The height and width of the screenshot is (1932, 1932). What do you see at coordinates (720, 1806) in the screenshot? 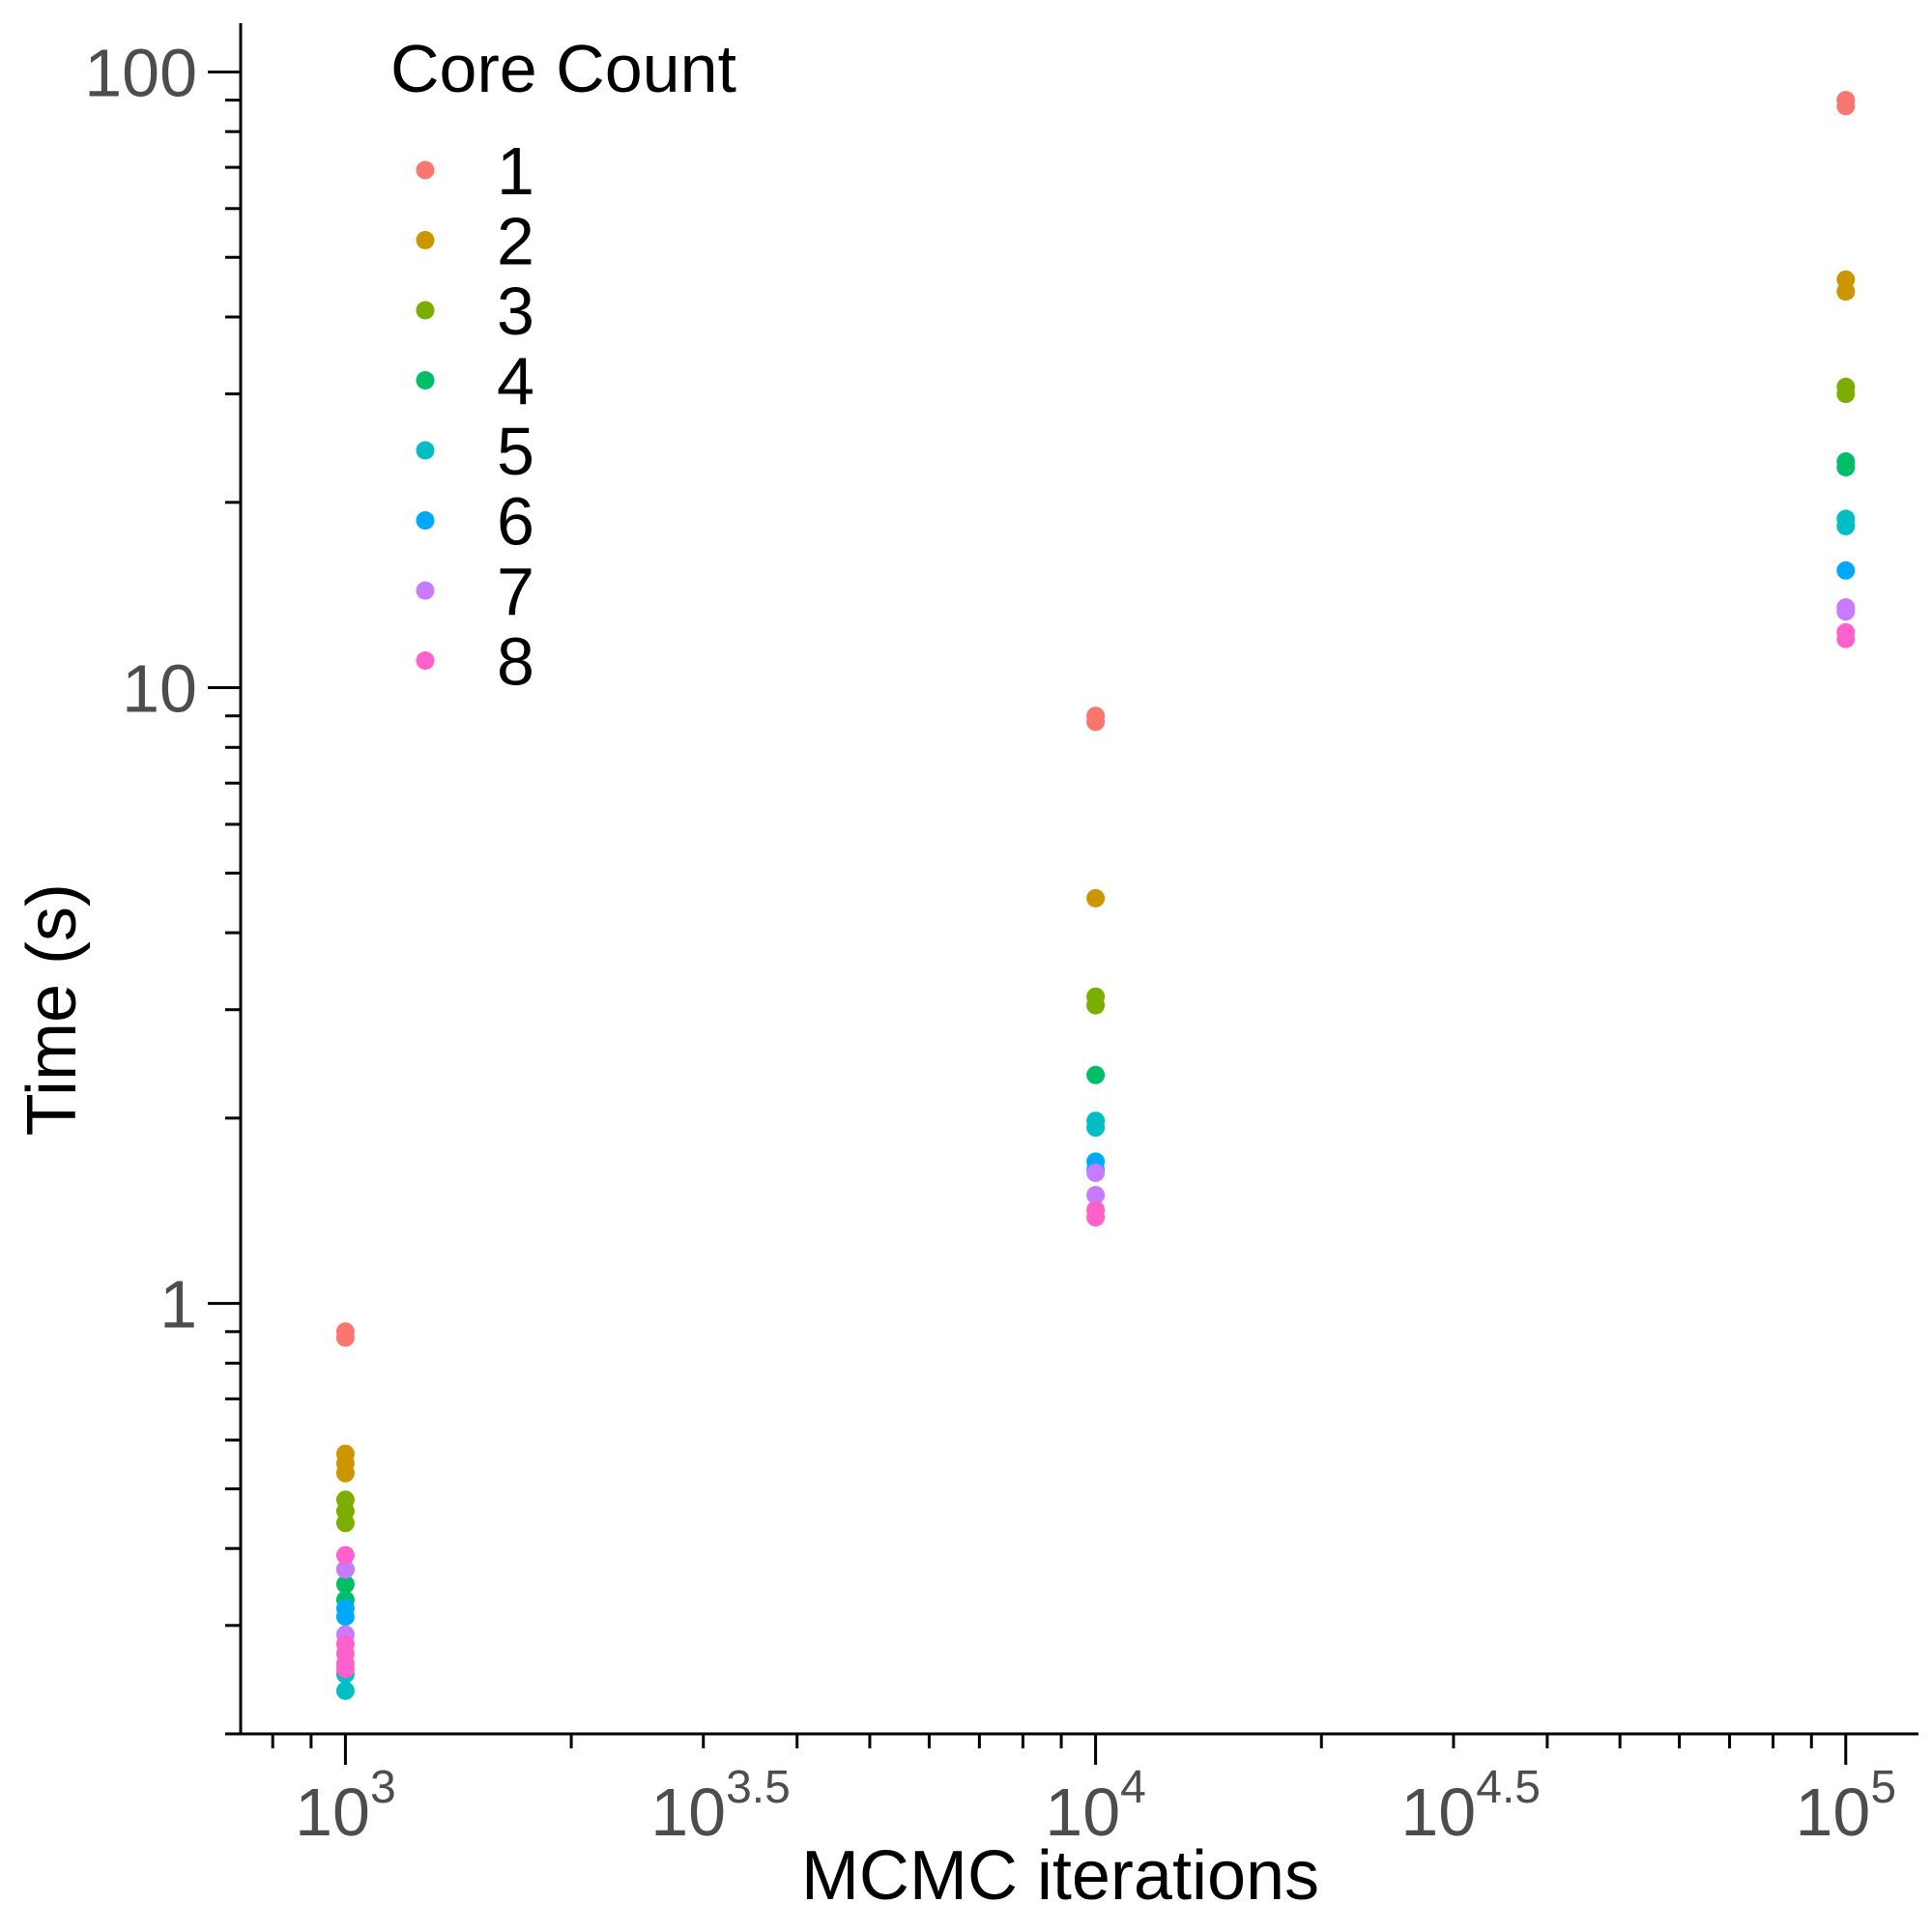
I see `x-tick-label: 103.5` at bounding box center [720, 1806].